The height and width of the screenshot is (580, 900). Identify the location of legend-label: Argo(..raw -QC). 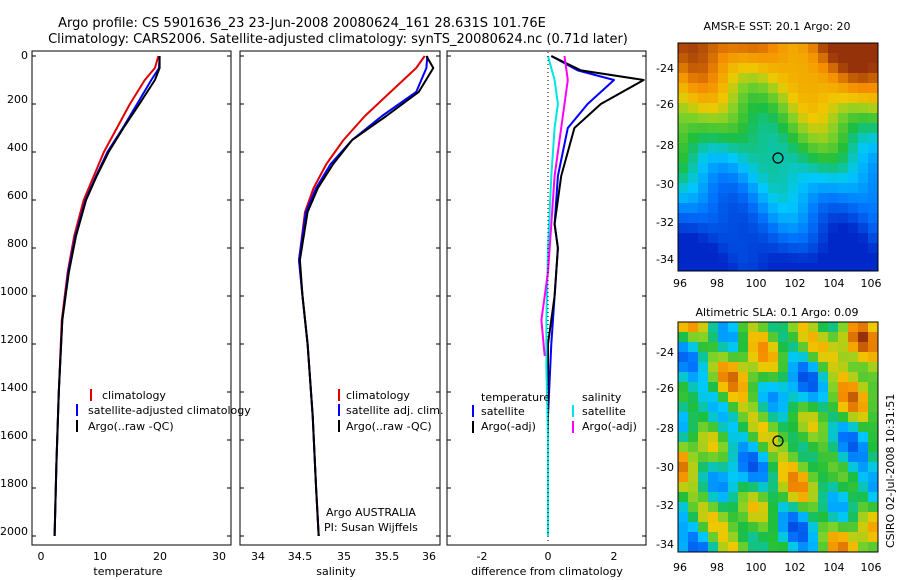
(389, 426).